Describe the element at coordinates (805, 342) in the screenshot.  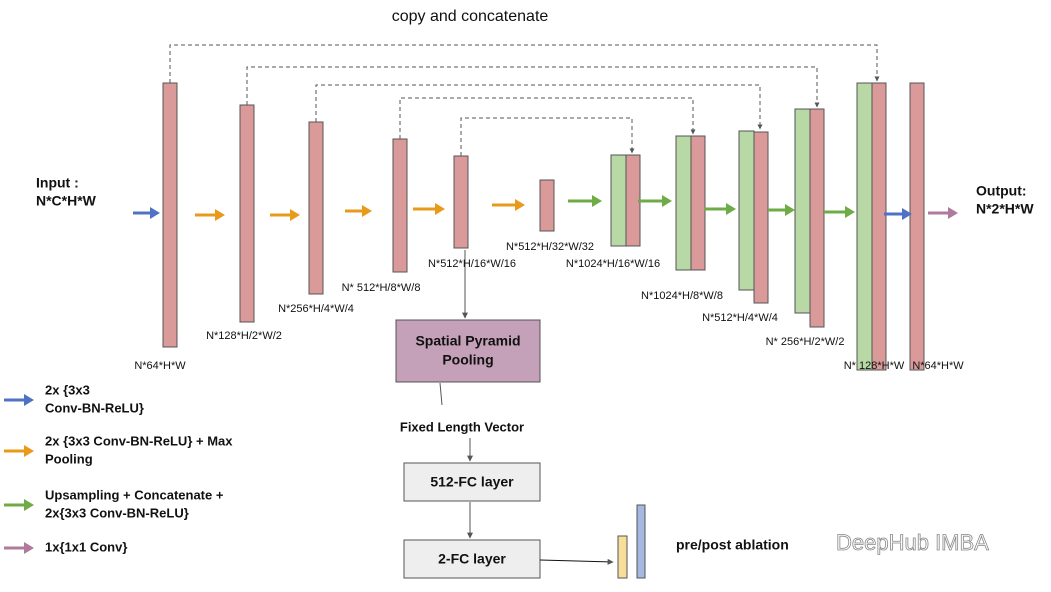
I see `feature-label: N* 256*H/2*W/2` at that location.